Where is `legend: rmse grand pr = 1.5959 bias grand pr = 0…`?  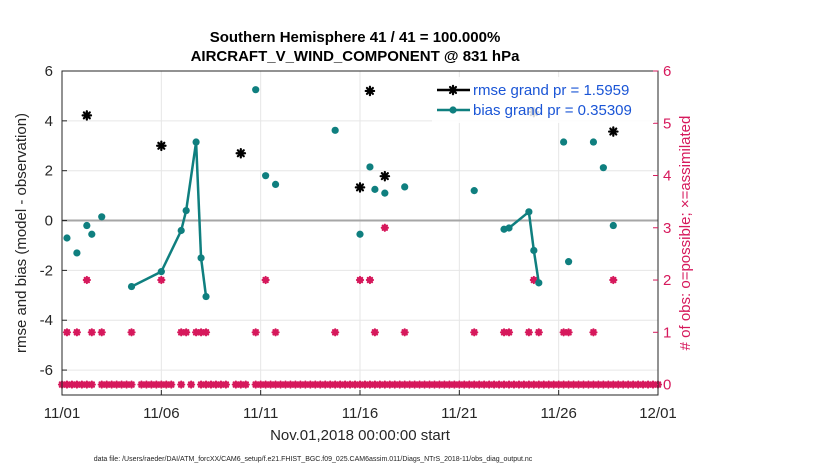 legend: rmse grand pr = 1.5959 bias grand pr = 0… is located at coordinates (543, 100).